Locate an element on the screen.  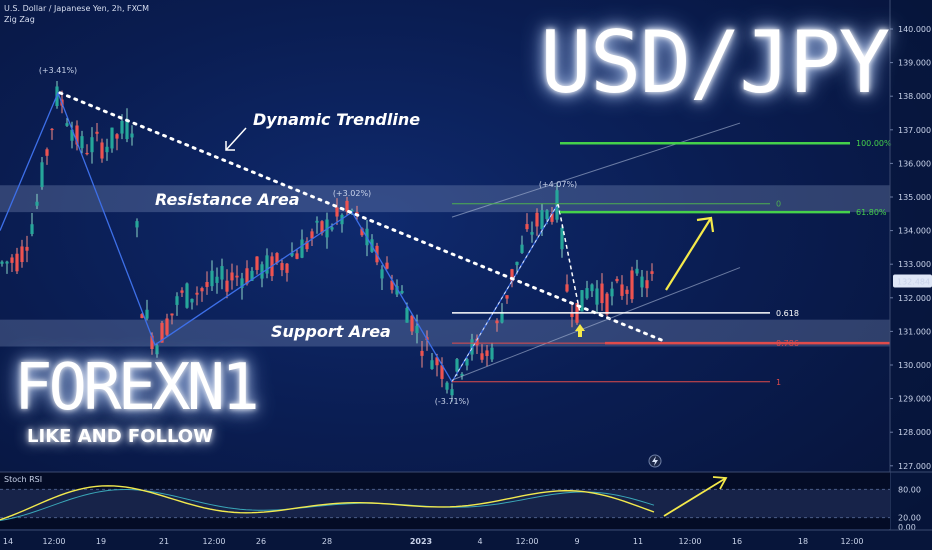
time-tick-label: 2023 is located at coordinates (421, 541).